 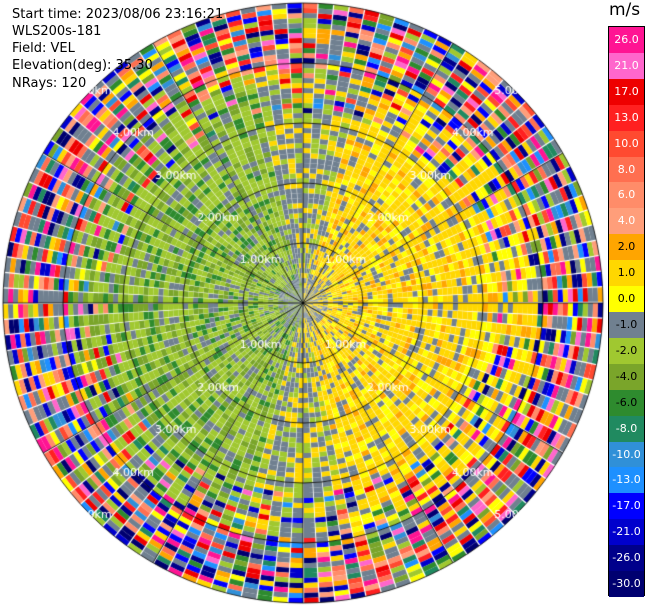 I want to click on colorbar-tick-label: 13.0, so click(x=626, y=117).